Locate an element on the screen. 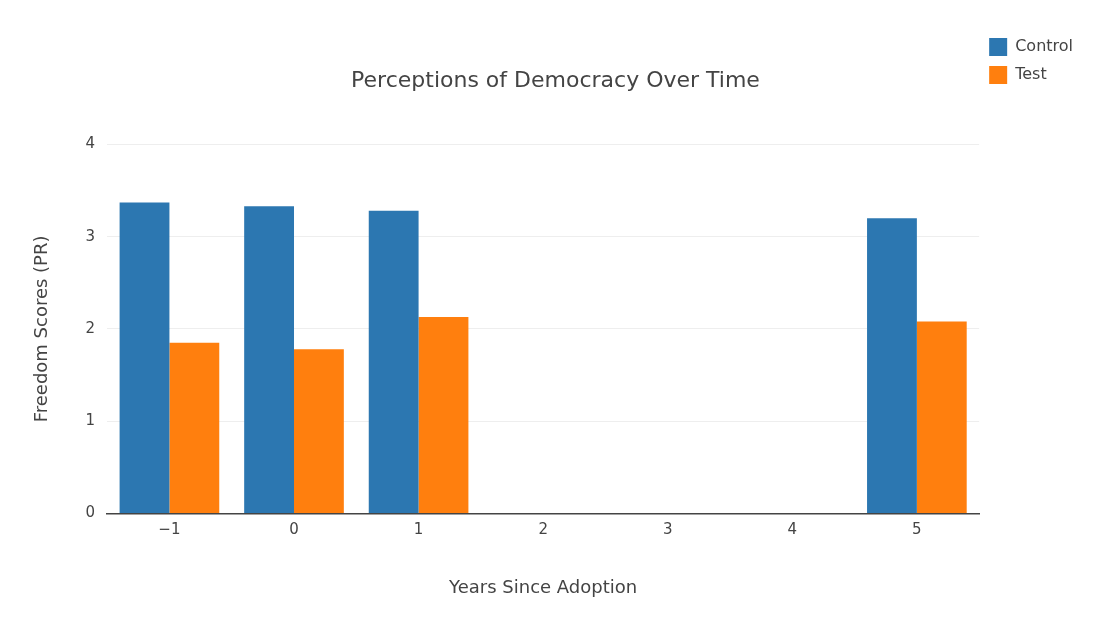 This screenshot has width=1107, height=634. x-tick-label: 4 is located at coordinates (792, 529).